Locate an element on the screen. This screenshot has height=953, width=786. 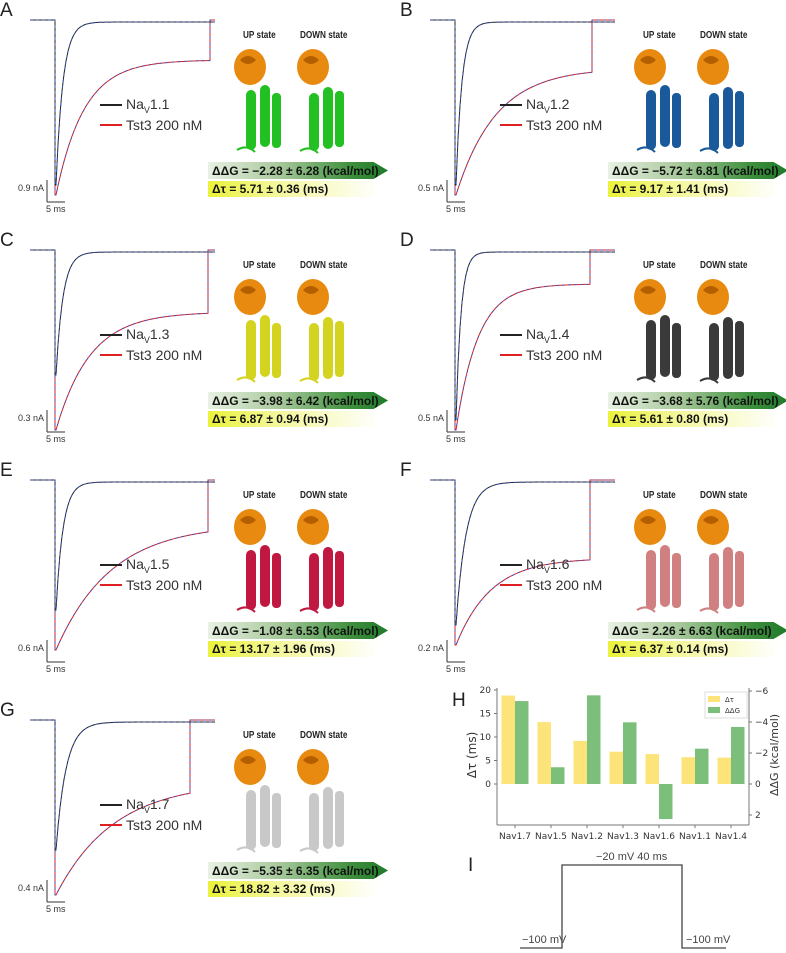
legend-control-label: NaV1.1 is located at coordinates (148, 105).